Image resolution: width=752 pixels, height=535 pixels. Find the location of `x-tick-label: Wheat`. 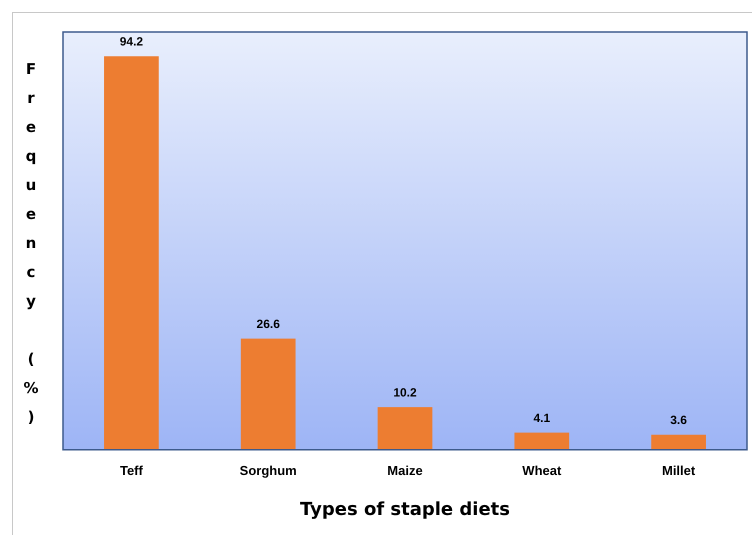

x-tick-label: Wheat is located at coordinates (542, 470).